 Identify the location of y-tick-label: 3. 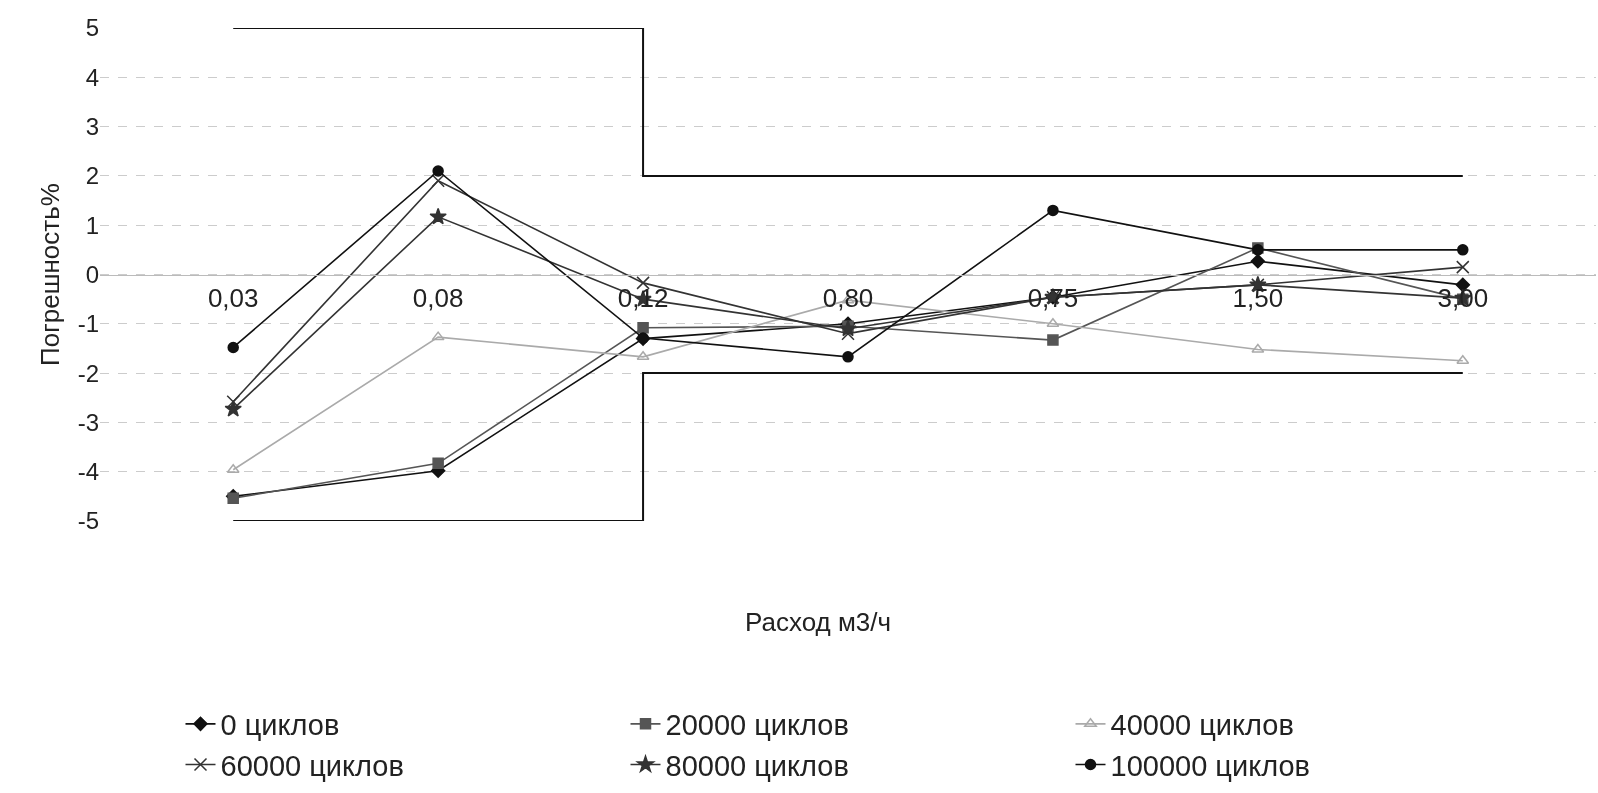
(92, 126).